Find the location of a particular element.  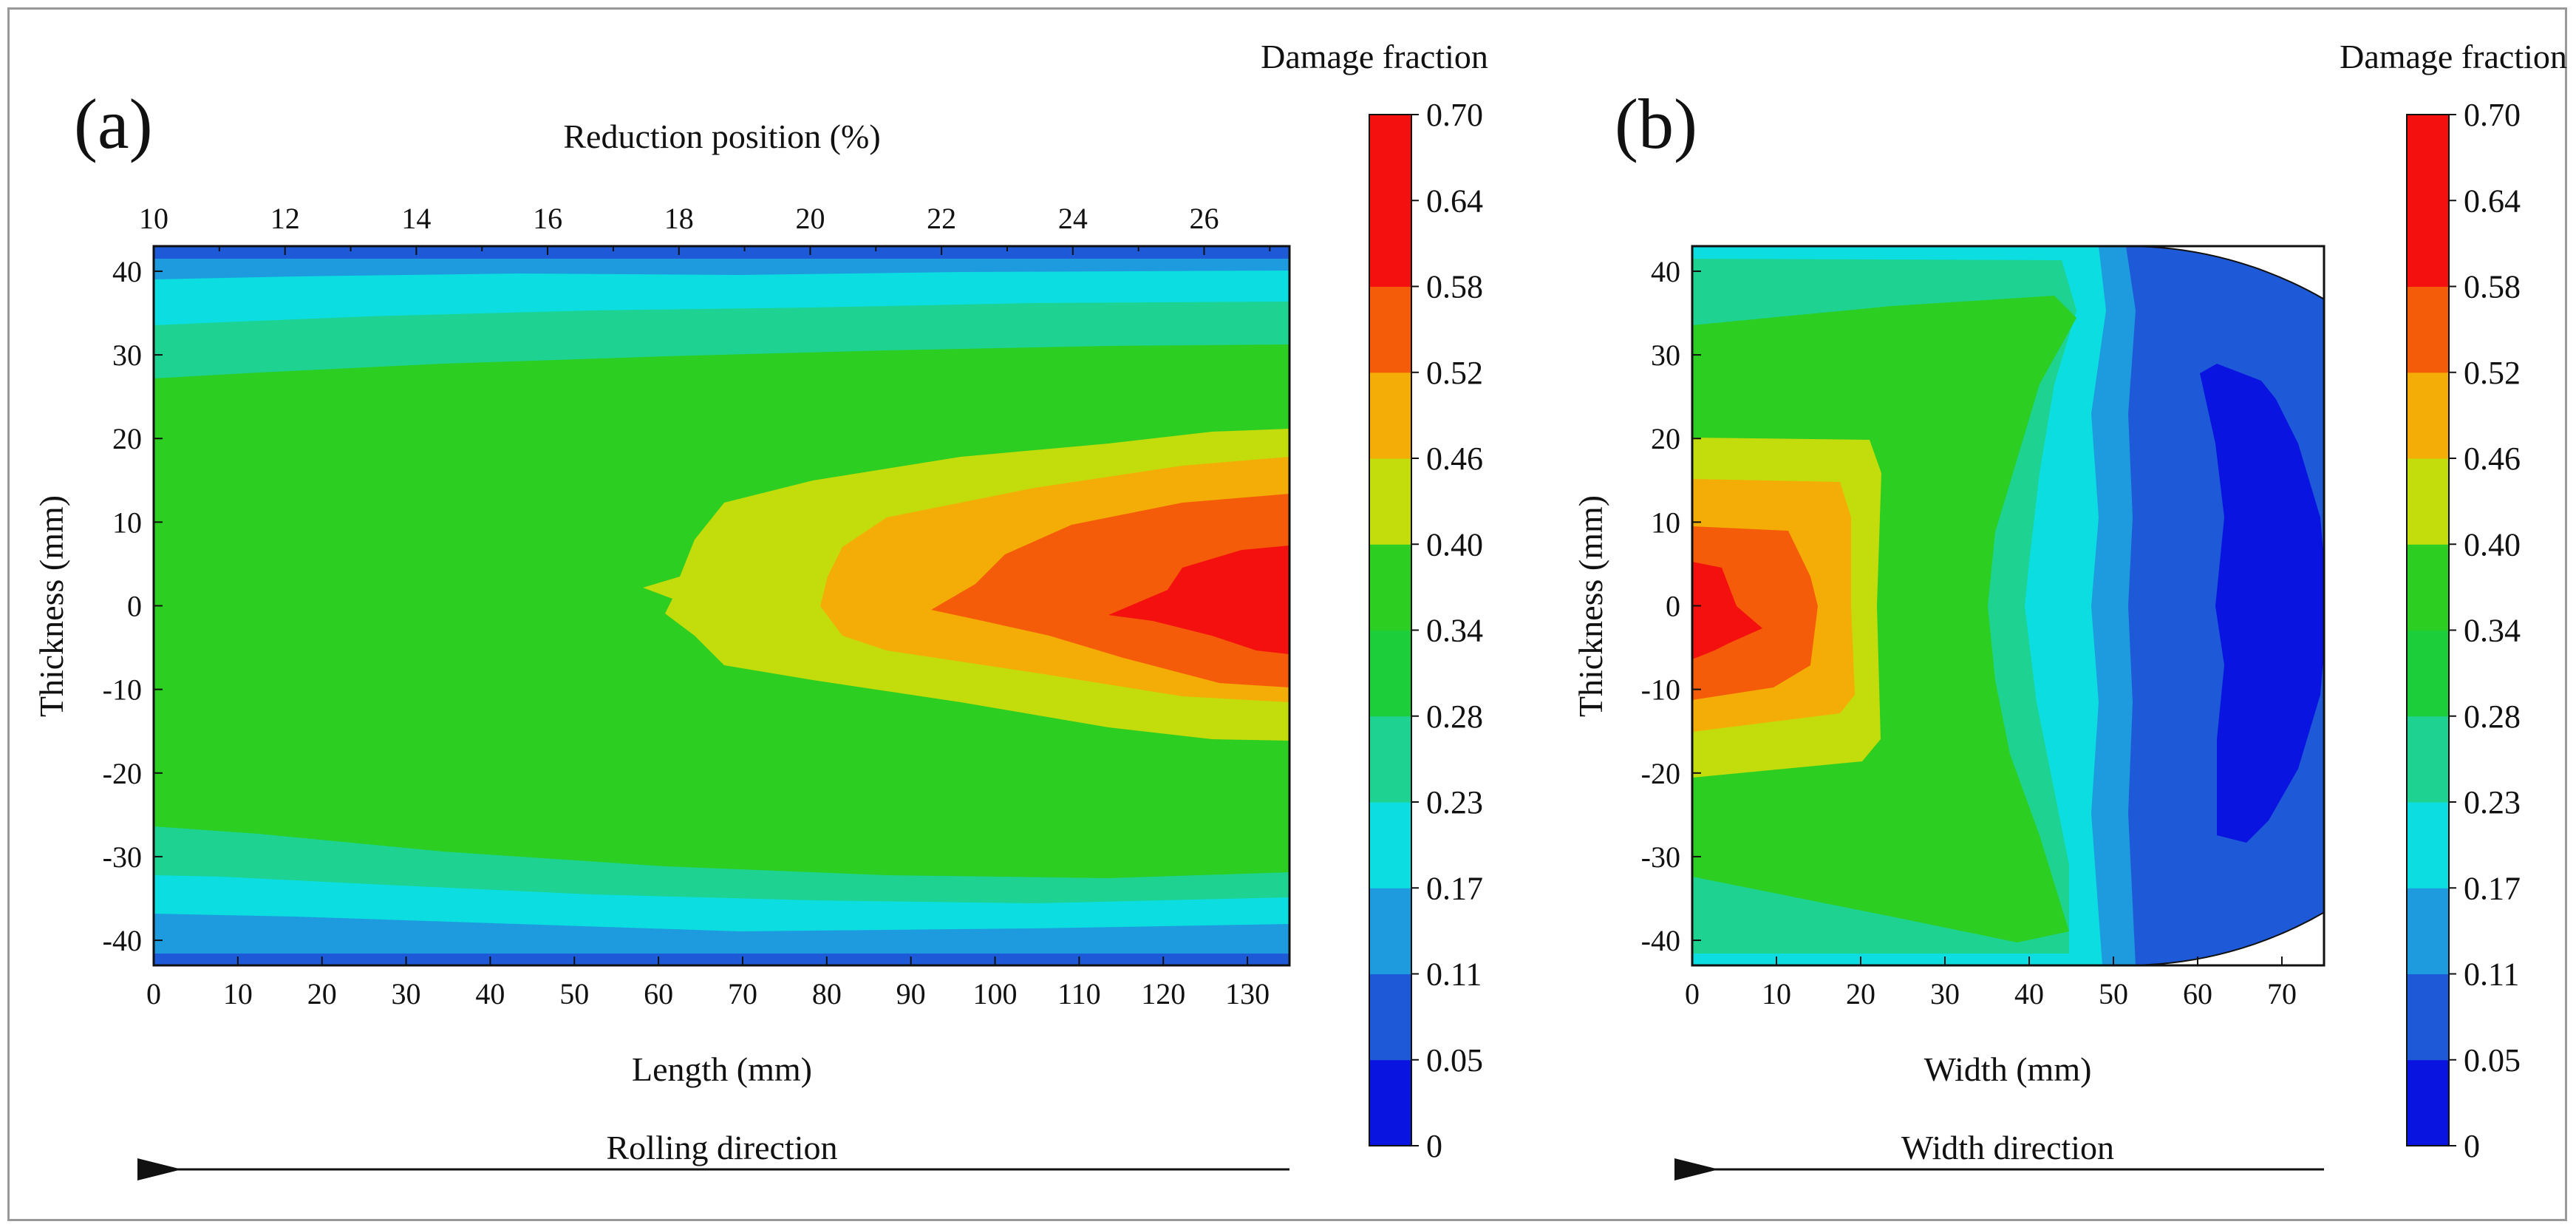

panel-a-x-axis-label: Length (mm) is located at coordinates (722, 1069).